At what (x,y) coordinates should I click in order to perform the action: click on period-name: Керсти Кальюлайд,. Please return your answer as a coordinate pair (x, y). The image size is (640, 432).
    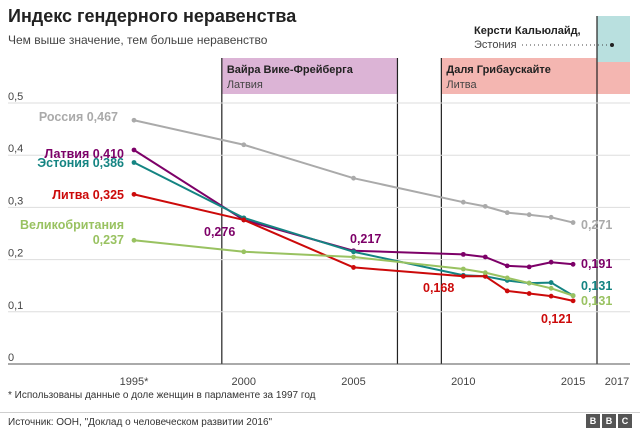
    Looking at the image, I should click on (527, 31).